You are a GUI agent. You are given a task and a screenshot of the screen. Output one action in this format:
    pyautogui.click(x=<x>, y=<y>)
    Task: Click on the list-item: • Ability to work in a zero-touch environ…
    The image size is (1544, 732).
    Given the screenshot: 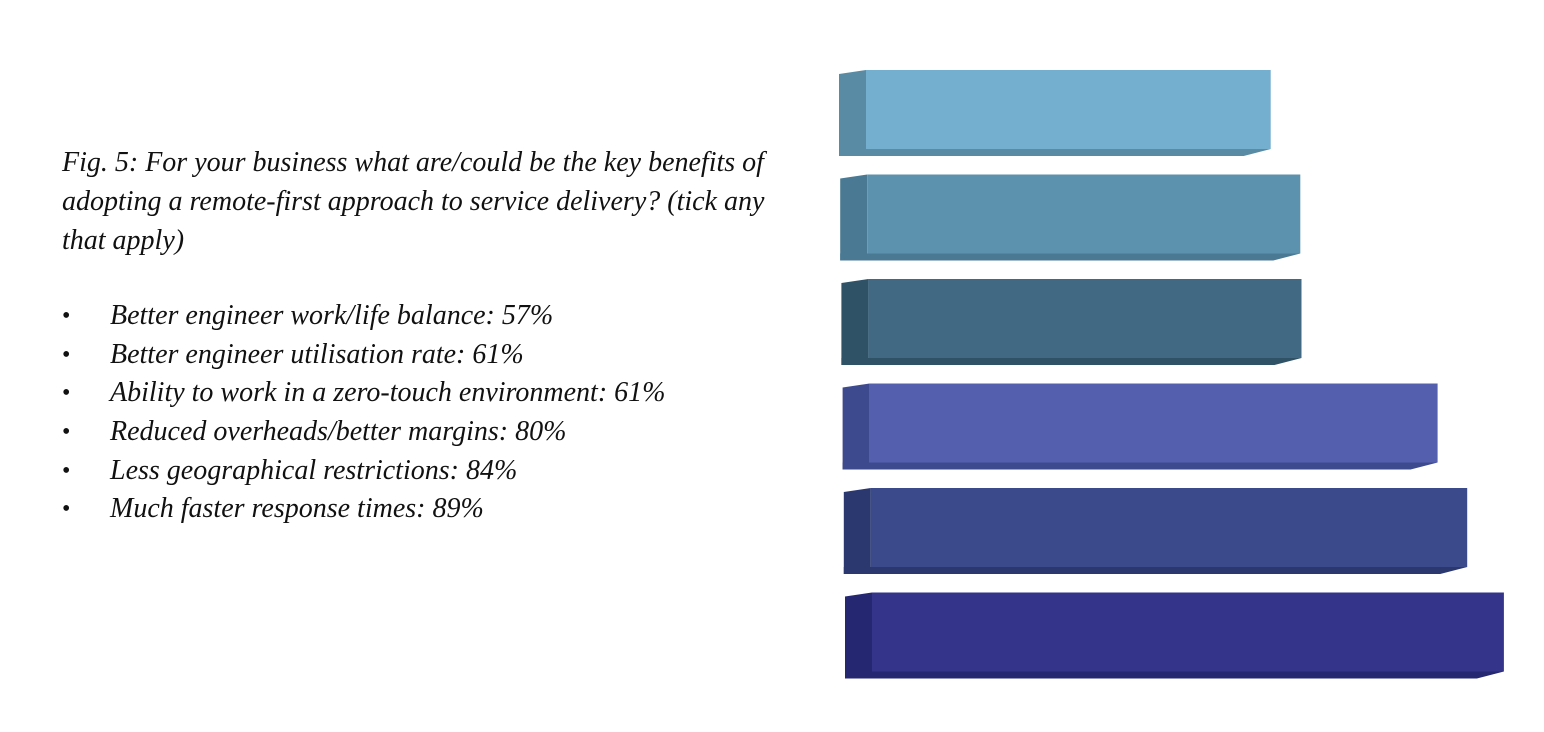 What is the action you would take?
    pyautogui.click(x=432, y=393)
    